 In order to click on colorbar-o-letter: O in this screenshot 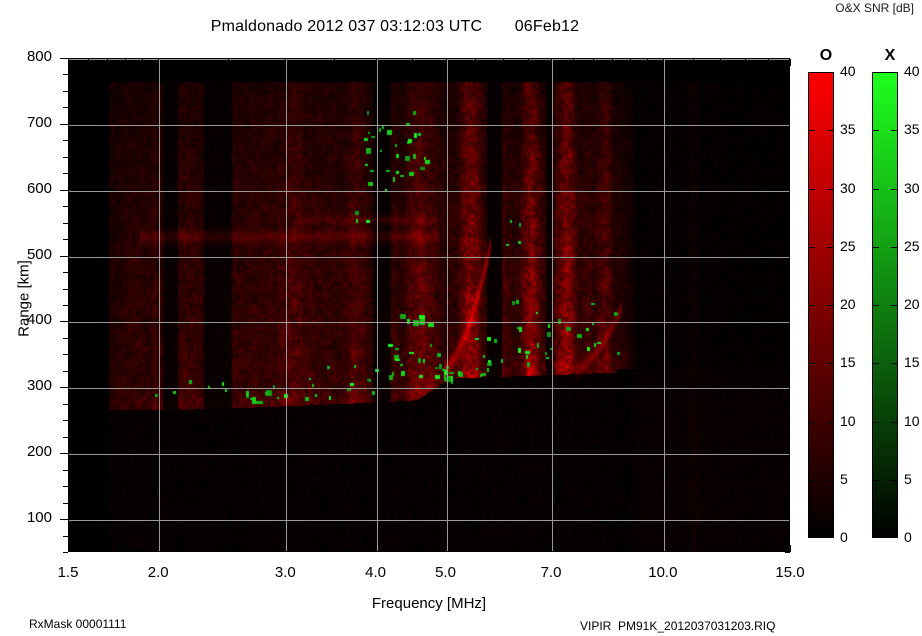, I will do `click(826, 55)`.